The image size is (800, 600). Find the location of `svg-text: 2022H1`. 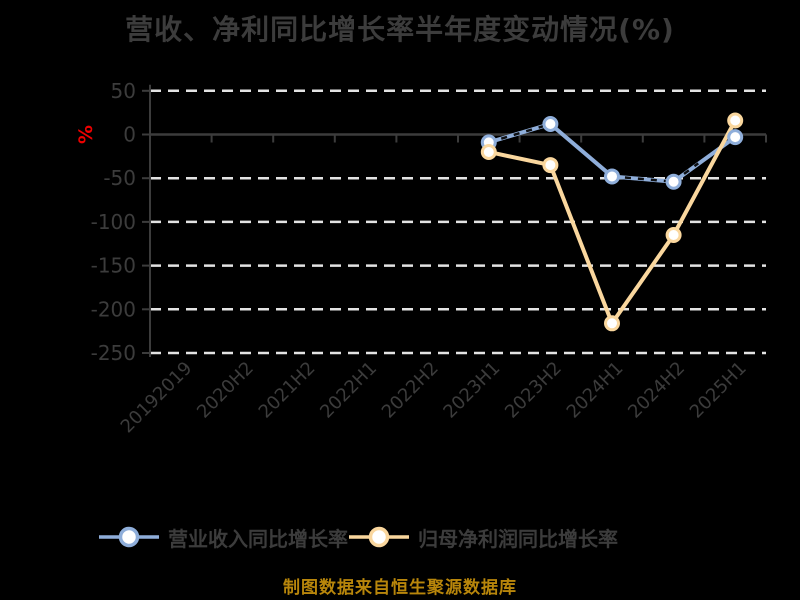

svg-text: 2022H1 is located at coordinates (348, 390).